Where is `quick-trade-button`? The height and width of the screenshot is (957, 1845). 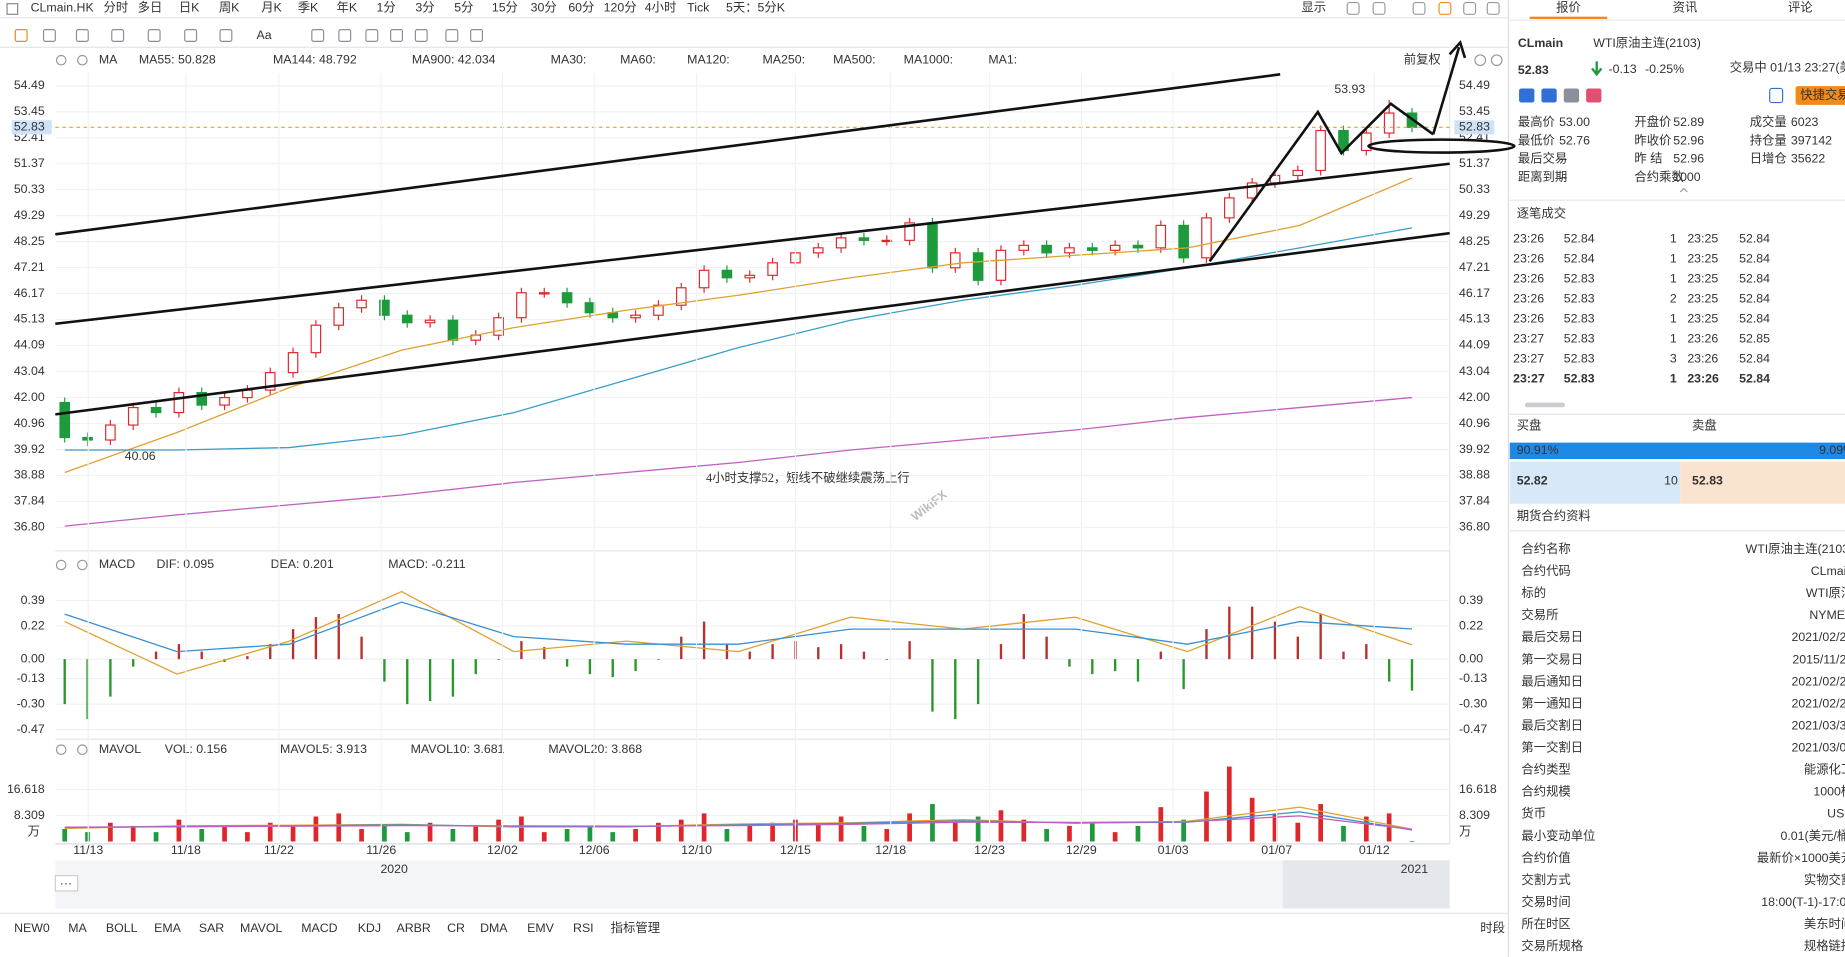
quick-trade-button is located at coordinates (1820, 95).